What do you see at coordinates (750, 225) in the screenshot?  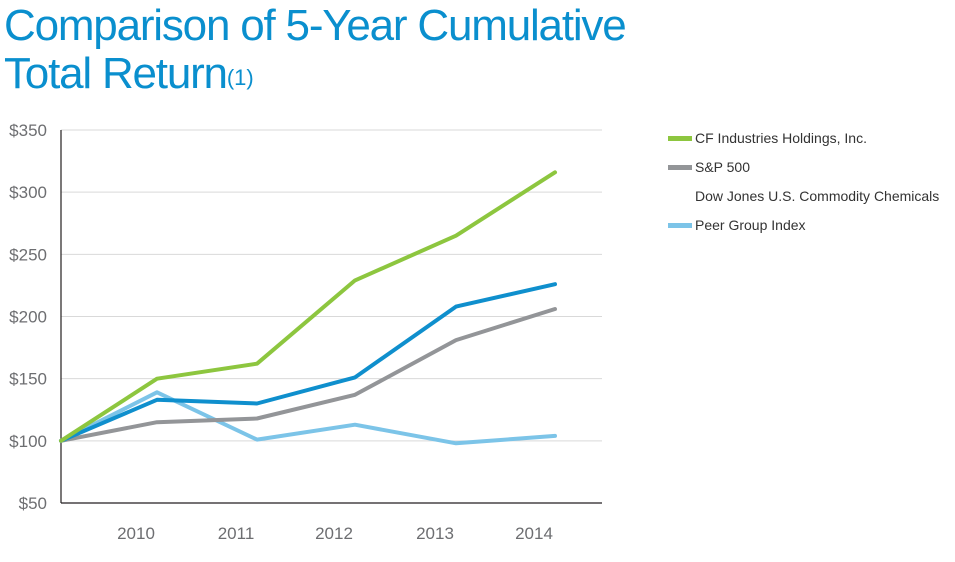 I see `legend-label: Peer Group Index` at bounding box center [750, 225].